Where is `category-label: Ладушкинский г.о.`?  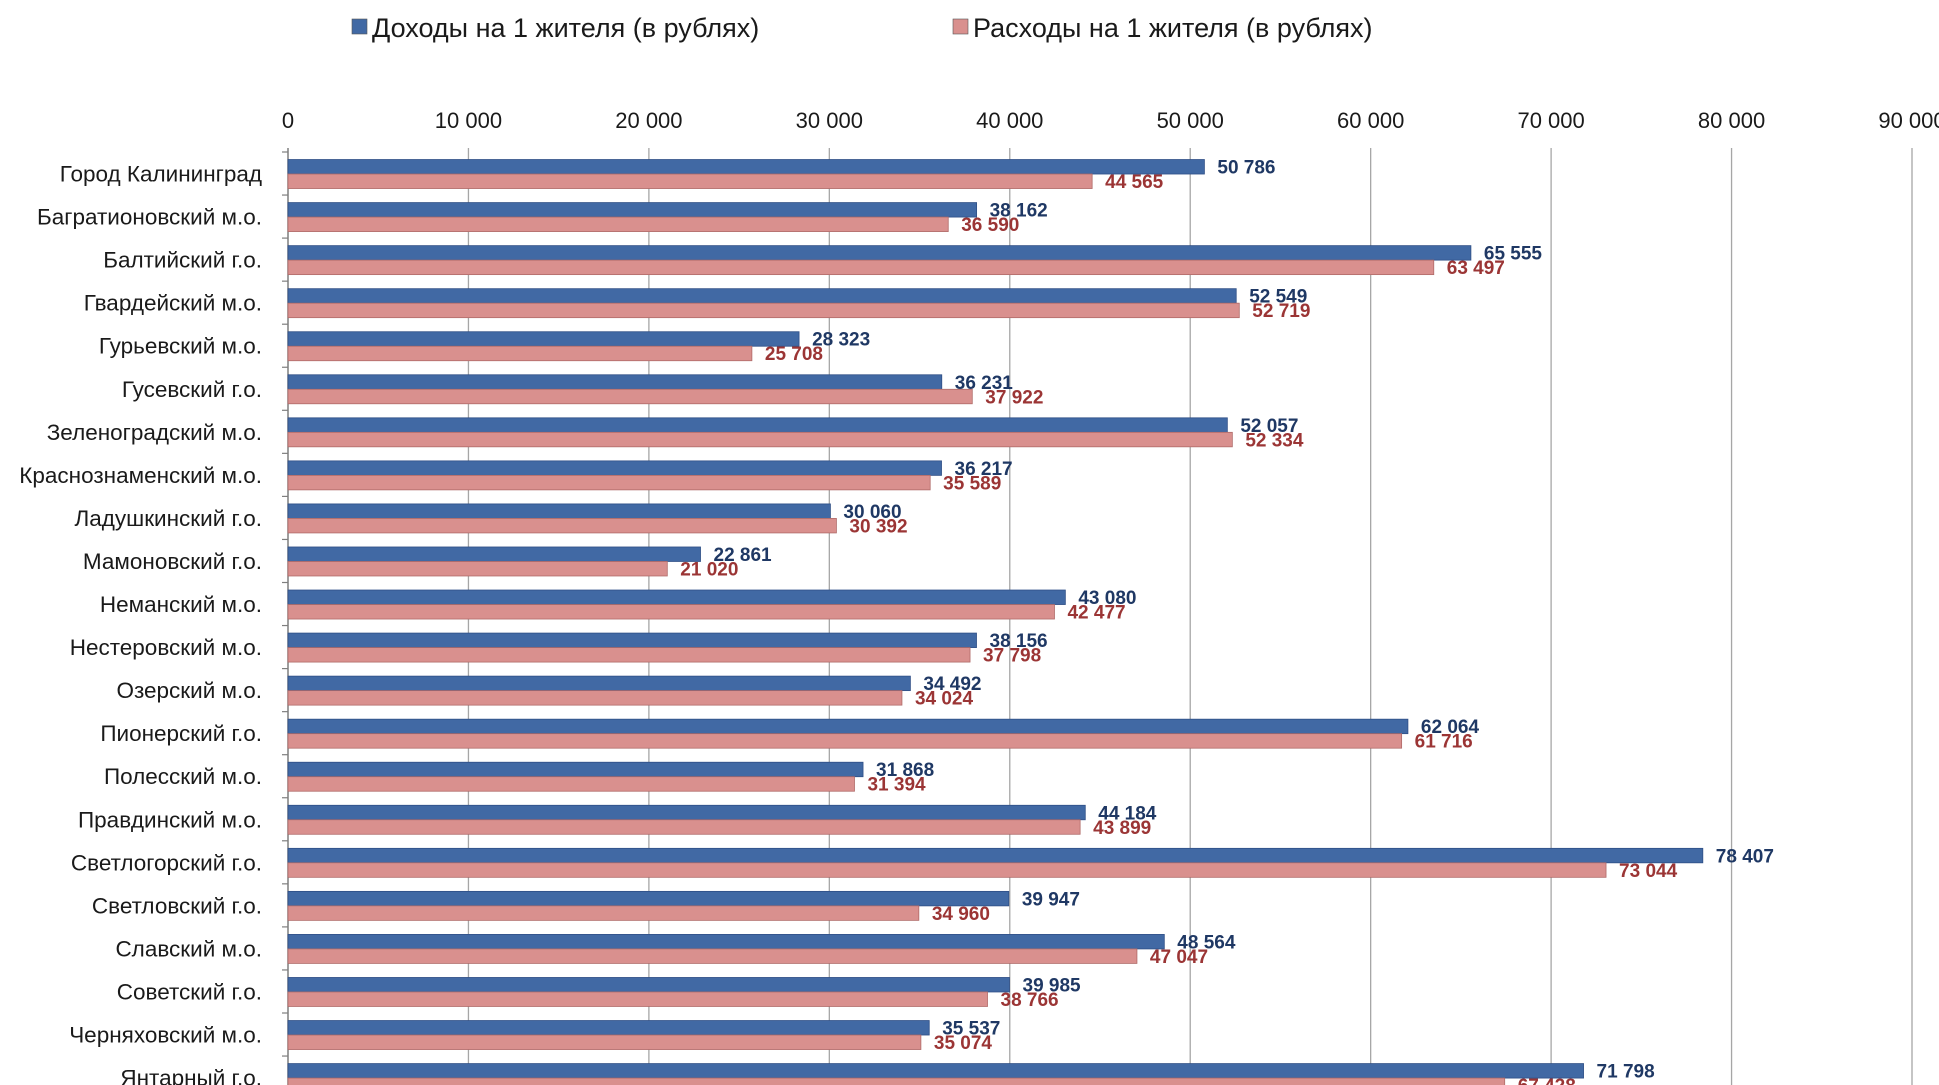 category-label: Ладушкинский г.о. is located at coordinates (168, 518).